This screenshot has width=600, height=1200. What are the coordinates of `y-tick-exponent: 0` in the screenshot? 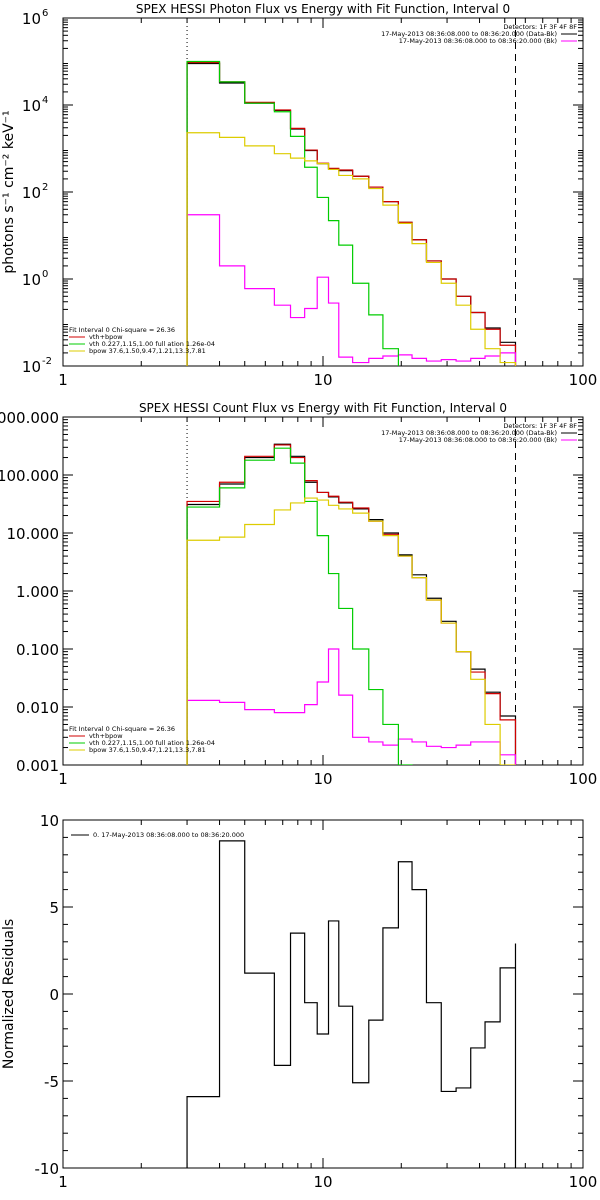 It's located at (45, 274).